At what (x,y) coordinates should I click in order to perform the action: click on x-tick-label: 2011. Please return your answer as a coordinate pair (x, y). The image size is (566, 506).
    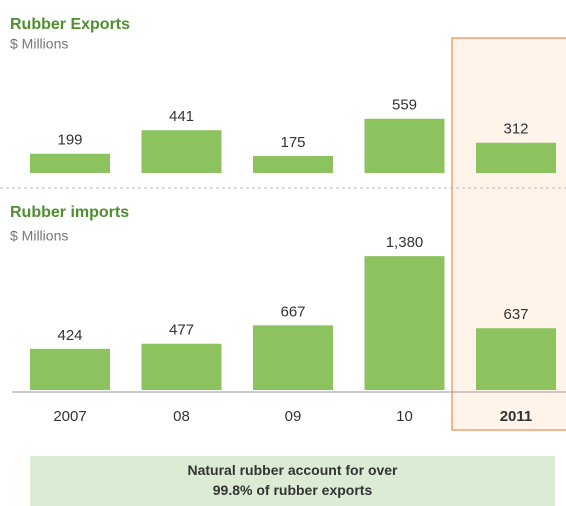
    Looking at the image, I should click on (516, 416).